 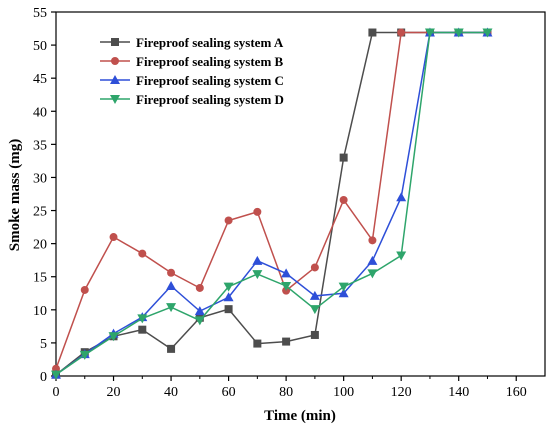 What do you see at coordinates (516, 392) in the screenshot?
I see `x-tick-label: 160` at bounding box center [516, 392].